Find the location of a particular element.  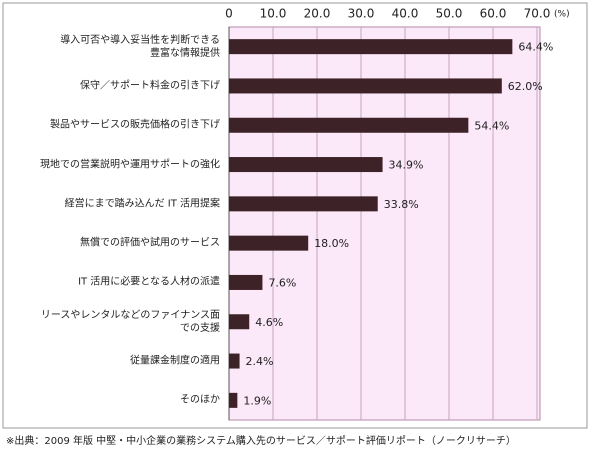

value-label: 33.8% is located at coordinates (401, 204).